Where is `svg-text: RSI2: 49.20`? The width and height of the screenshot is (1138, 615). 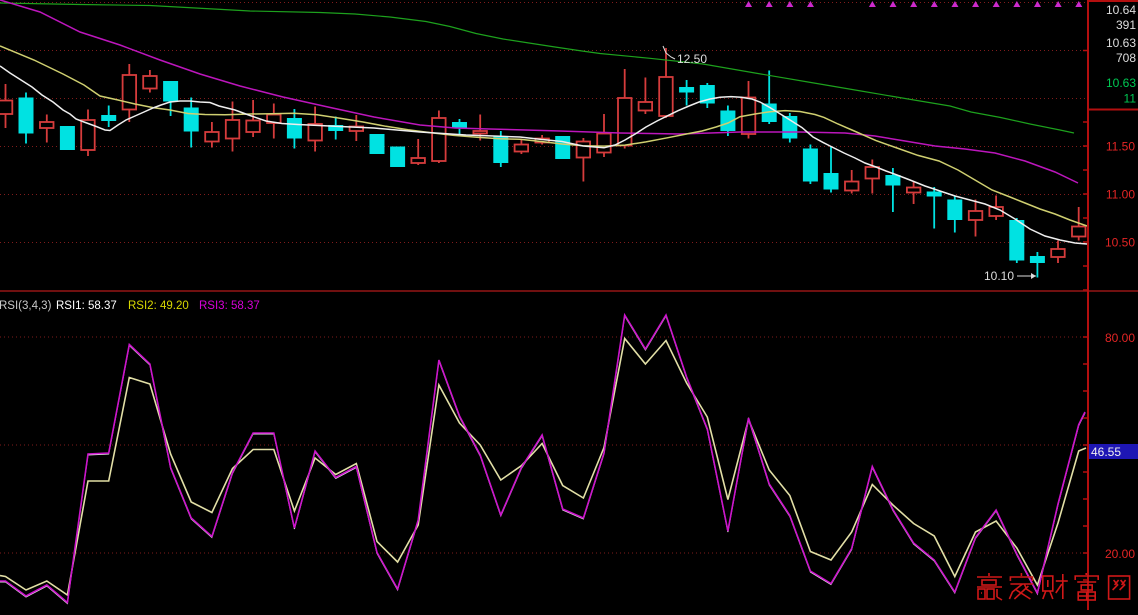
svg-text: RSI2: 49.20 is located at coordinates (158, 306).